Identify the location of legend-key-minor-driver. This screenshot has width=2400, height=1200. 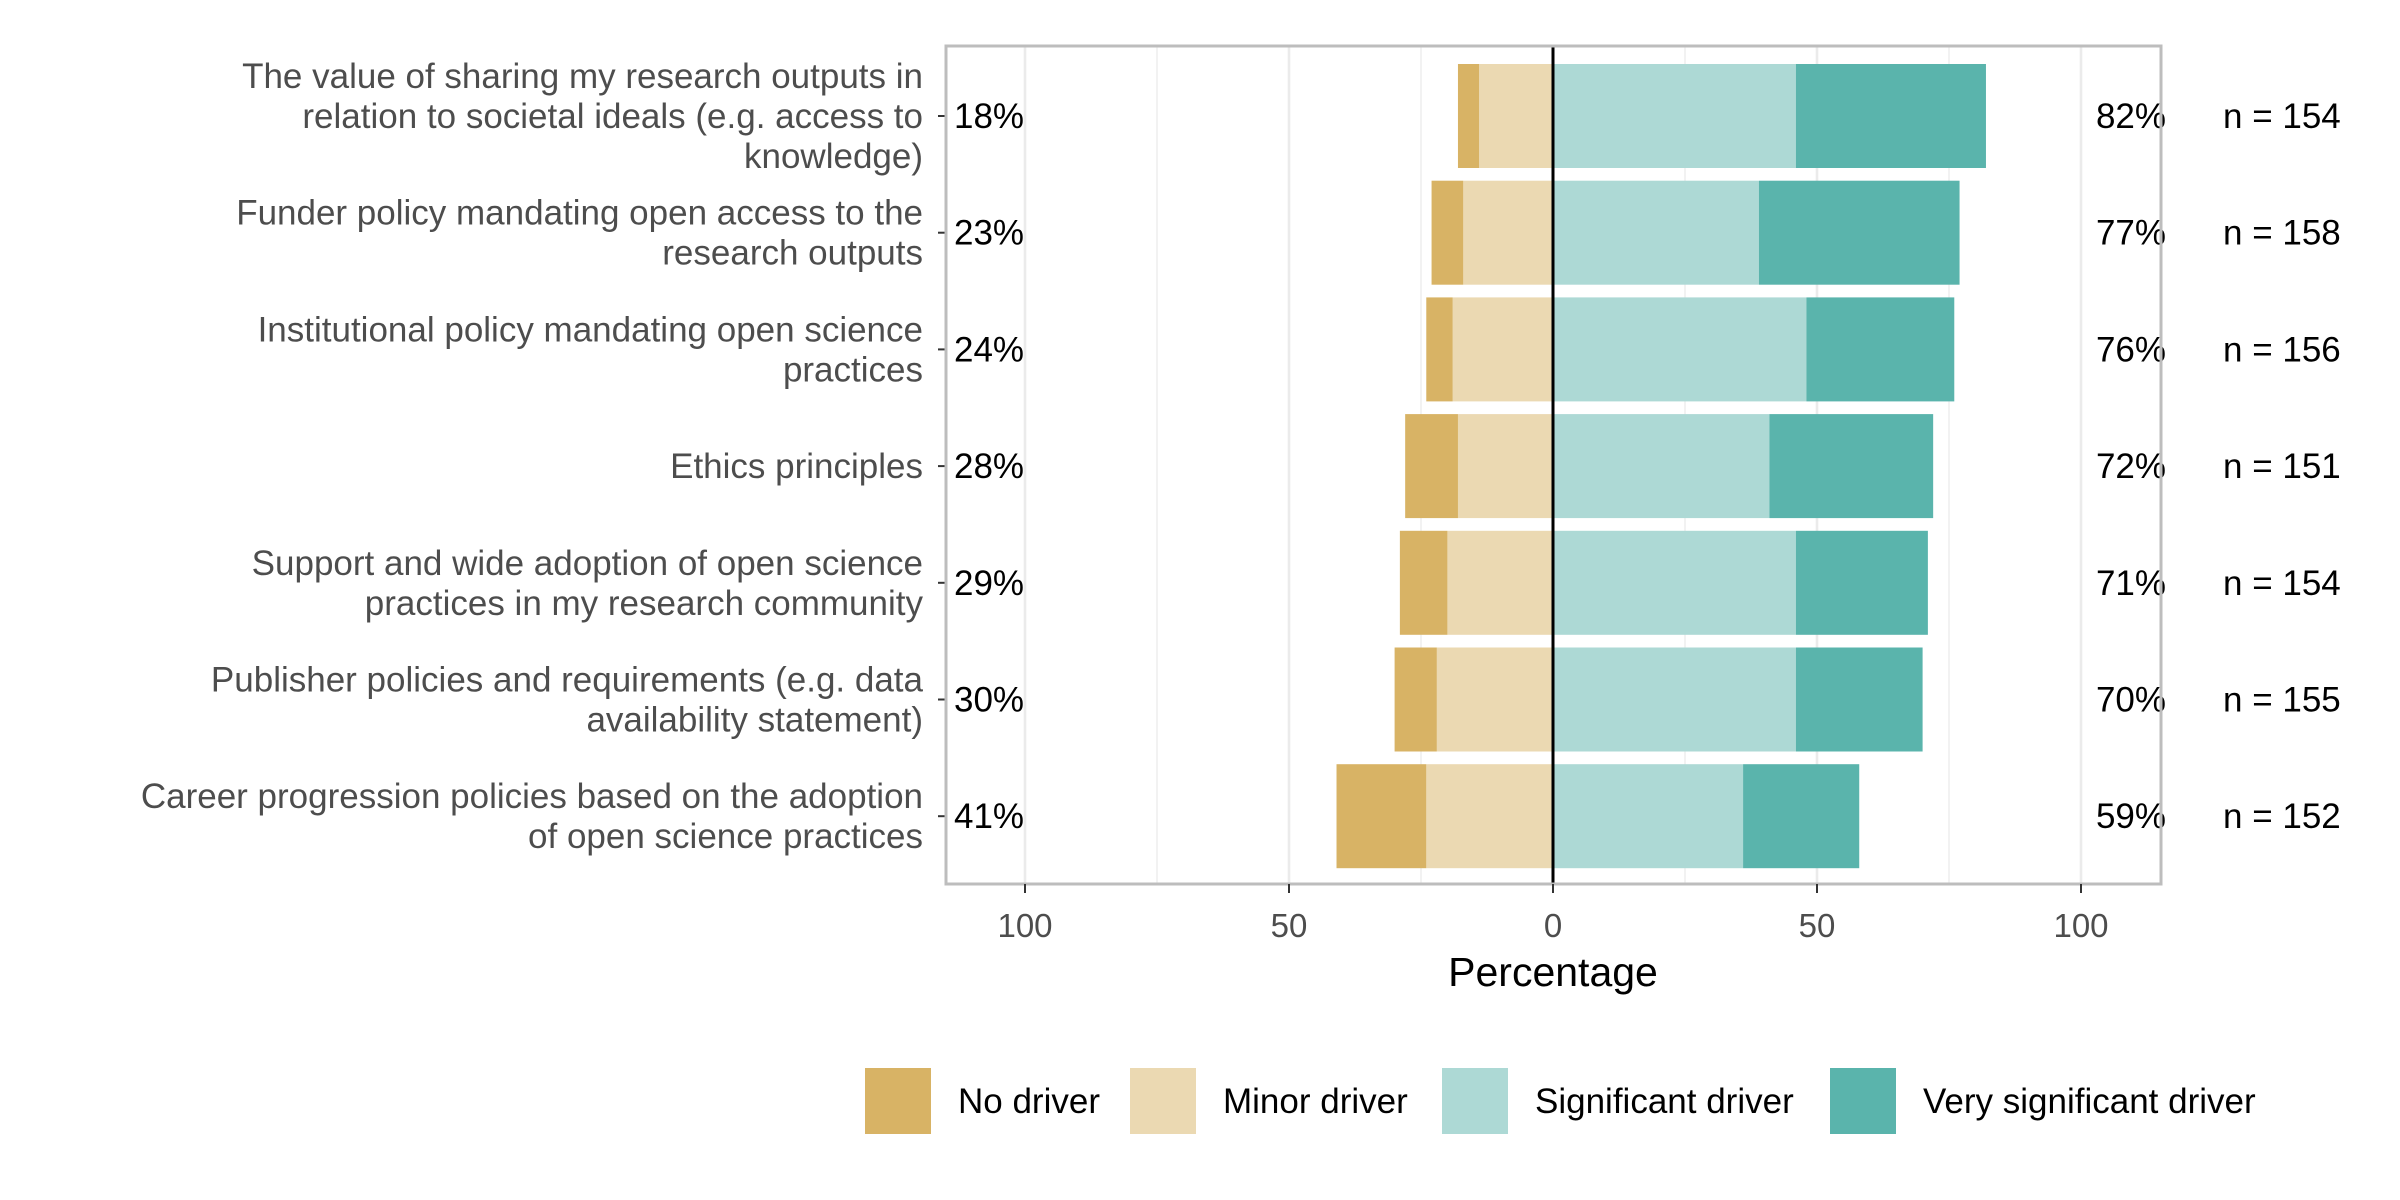
(1163, 1101).